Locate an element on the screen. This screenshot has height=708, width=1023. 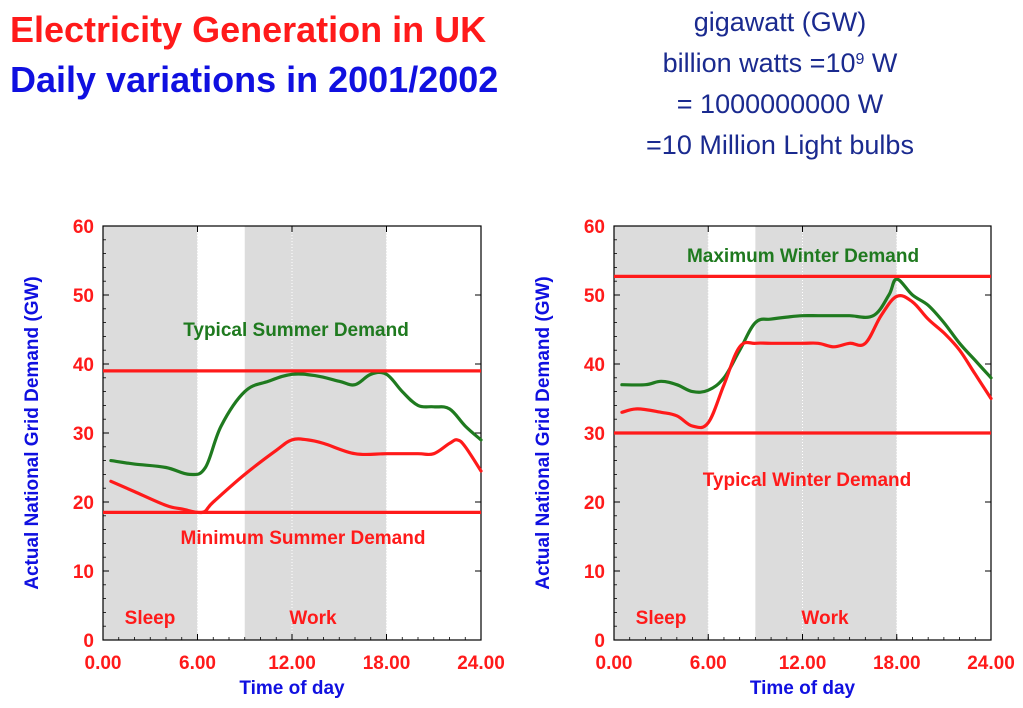
reference-line-label: Maximum Winter Demand is located at coordinates (803, 256).